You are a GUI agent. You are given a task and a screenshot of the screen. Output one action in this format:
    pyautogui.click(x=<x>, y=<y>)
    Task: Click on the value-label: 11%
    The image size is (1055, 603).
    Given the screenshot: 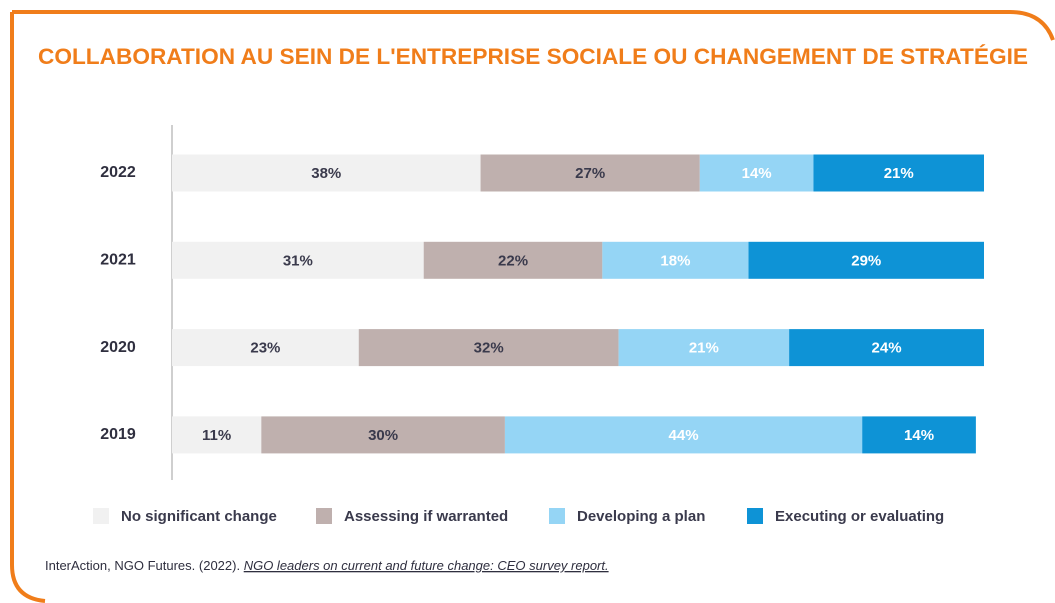 What is the action you would take?
    pyautogui.click(x=216, y=435)
    